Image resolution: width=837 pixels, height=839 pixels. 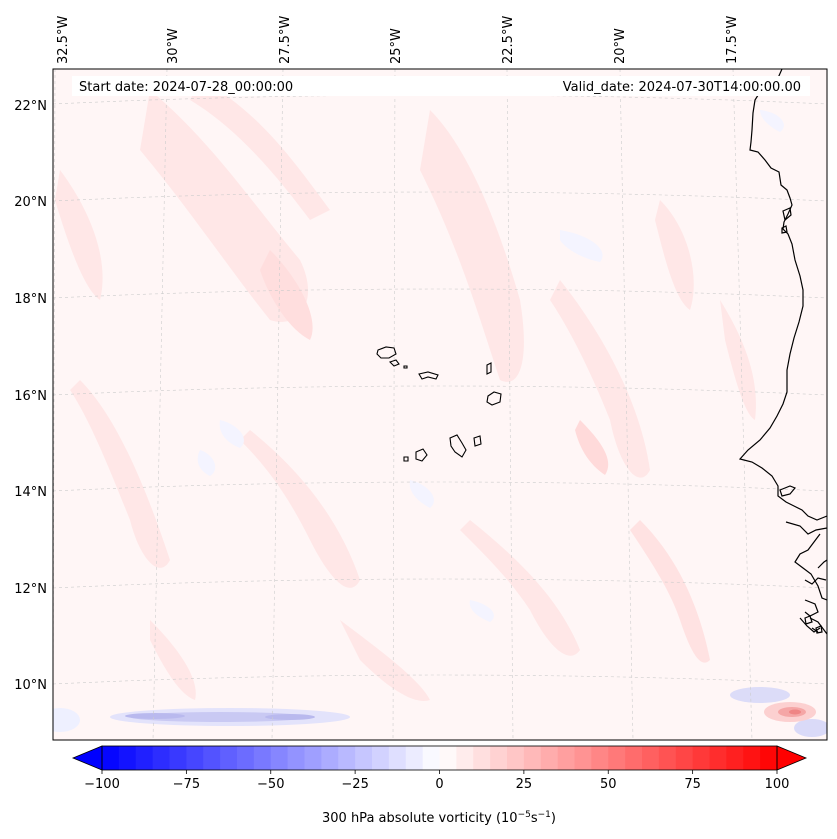 What do you see at coordinates (477, 441) in the screenshot?
I see `island-maio` at bounding box center [477, 441].